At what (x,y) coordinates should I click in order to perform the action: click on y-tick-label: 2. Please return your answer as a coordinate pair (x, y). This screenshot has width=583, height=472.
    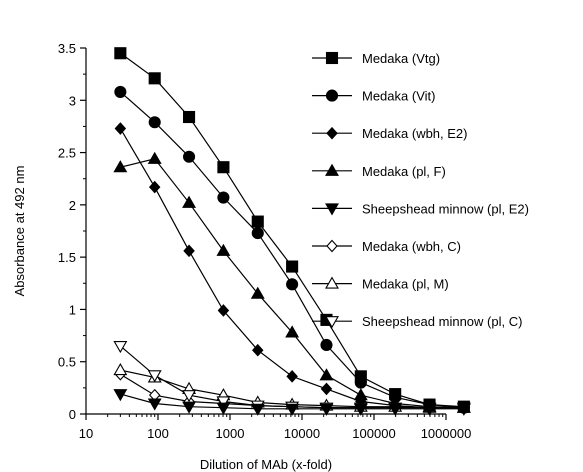
    Looking at the image, I should click on (72, 205).